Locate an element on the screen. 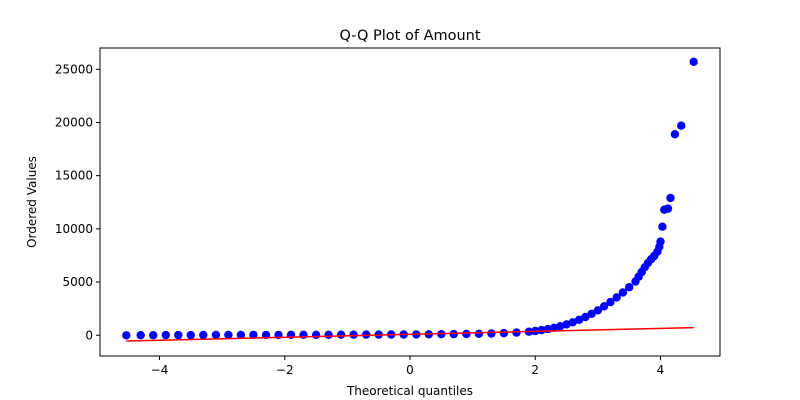 The width and height of the screenshot is (800, 400). x-tick-label: −2 is located at coordinates (285, 370).